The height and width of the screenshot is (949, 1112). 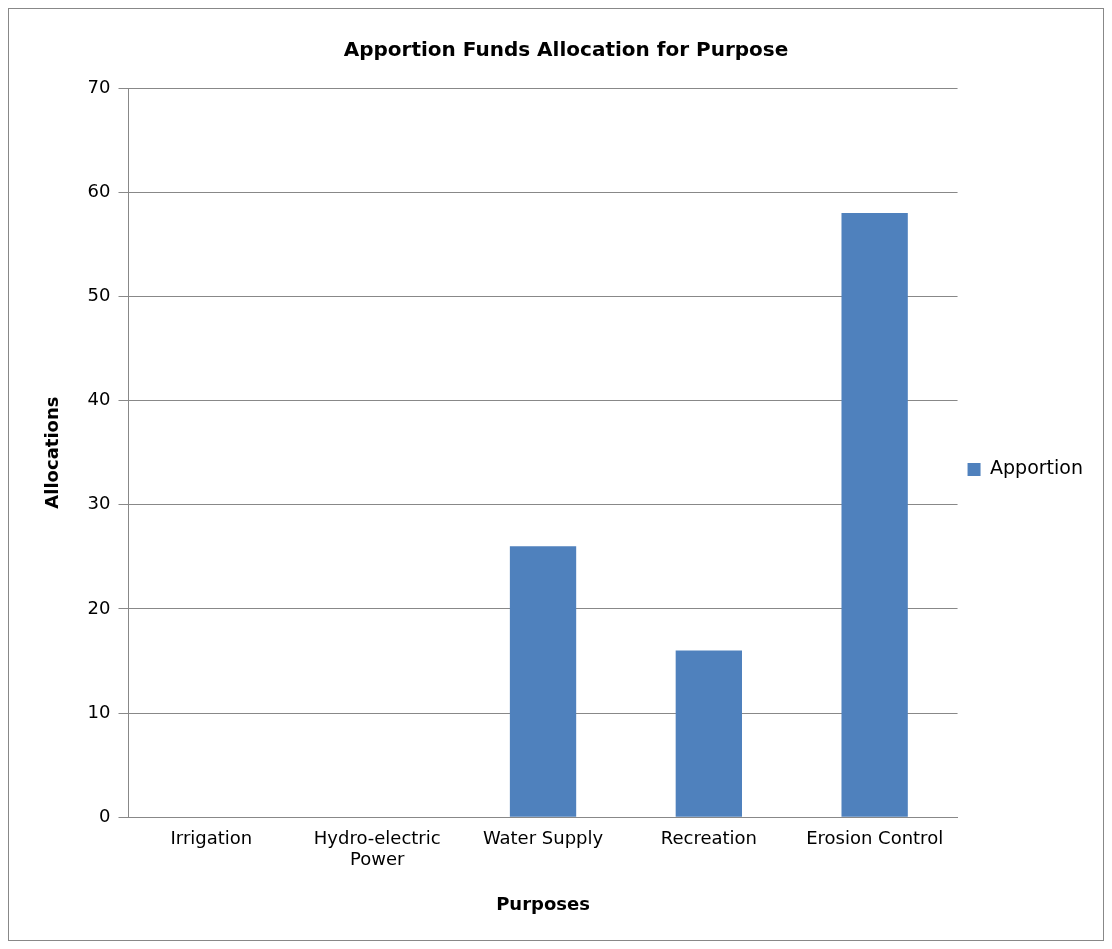 What do you see at coordinates (875, 837) in the screenshot?
I see `x-tick-label: Erosion Control` at bounding box center [875, 837].